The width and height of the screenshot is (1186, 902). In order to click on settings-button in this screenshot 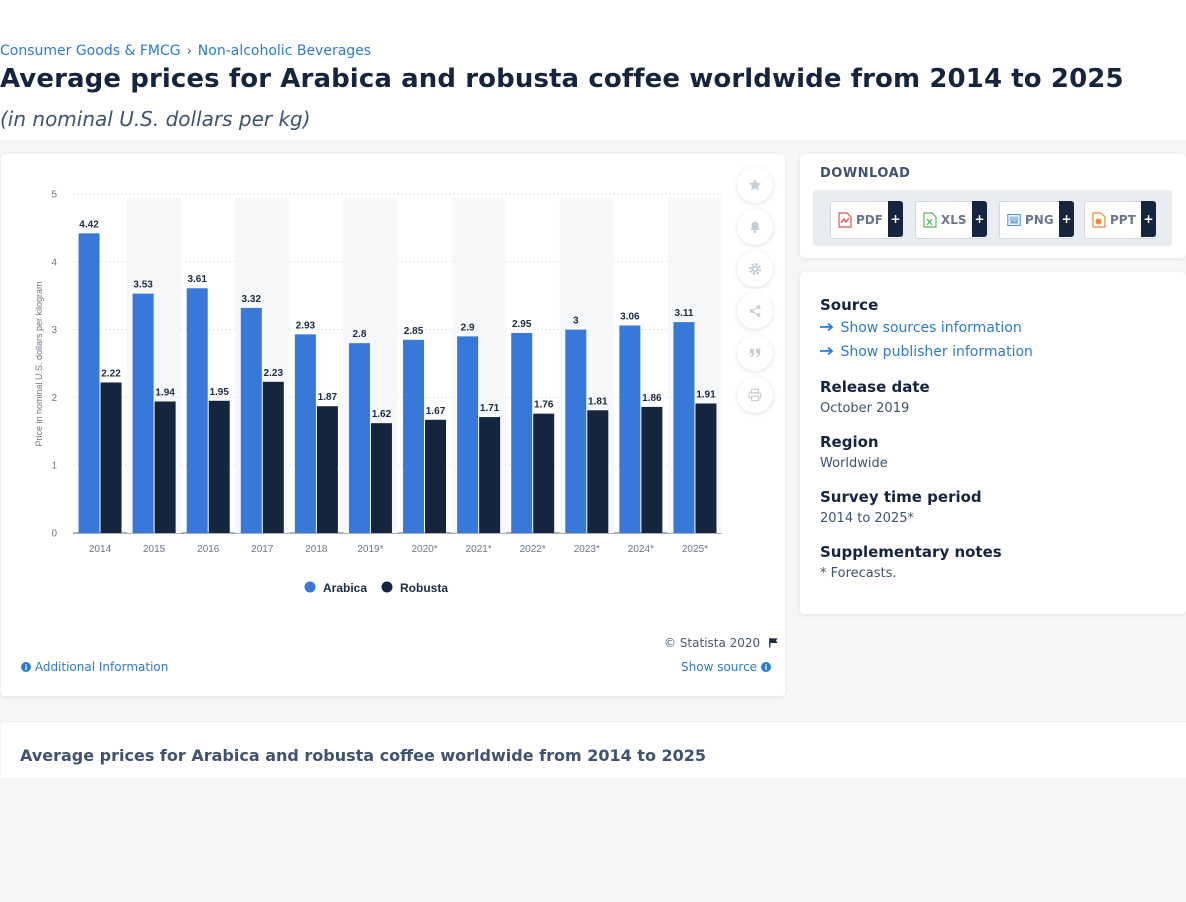, I will do `click(755, 269)`.